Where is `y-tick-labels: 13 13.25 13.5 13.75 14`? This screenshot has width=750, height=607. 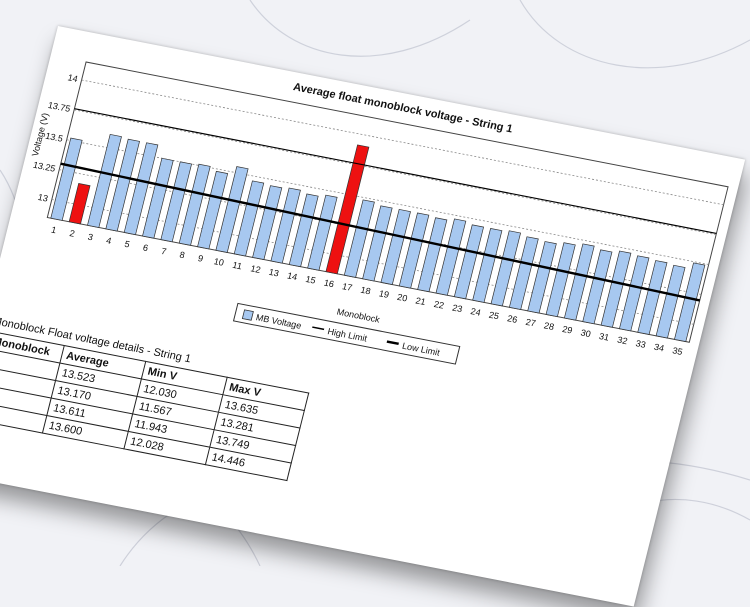
y-tick-labels: 13 13.25 13.5 13.75 14 is located at coordinates (55, 138).